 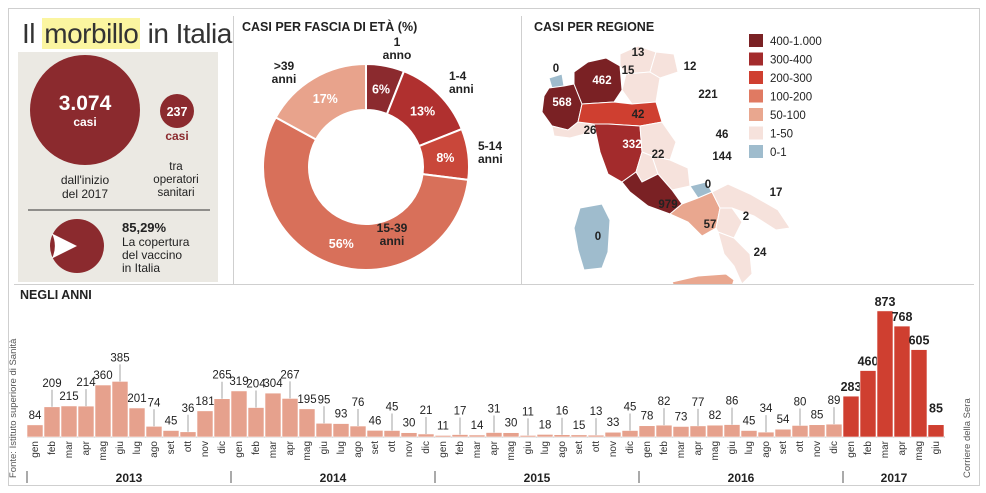 I want to click on bar-value-label: 15, so click(x=579, y=426).